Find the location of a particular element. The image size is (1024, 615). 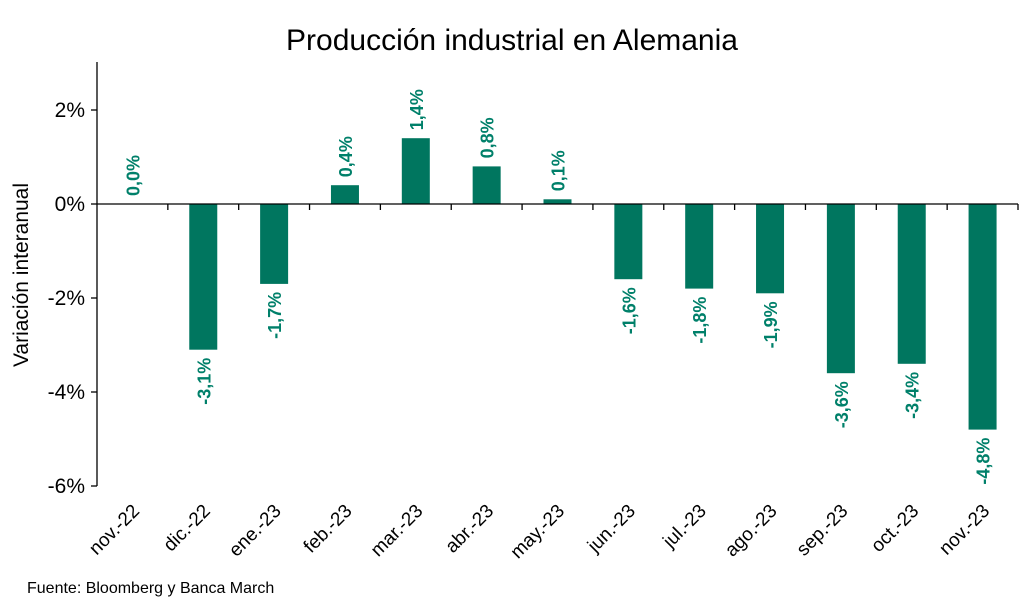

x-tick-label: nov.-23 is located at coordinates (964, 530).